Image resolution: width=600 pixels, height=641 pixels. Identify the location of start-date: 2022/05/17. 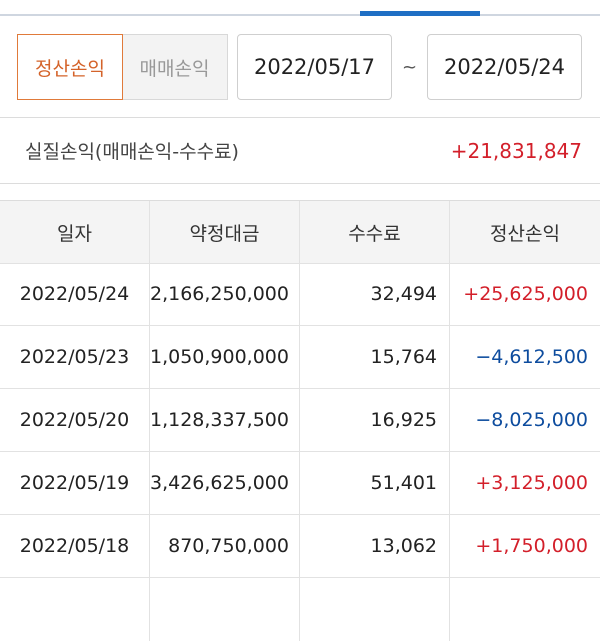
(314, 67).